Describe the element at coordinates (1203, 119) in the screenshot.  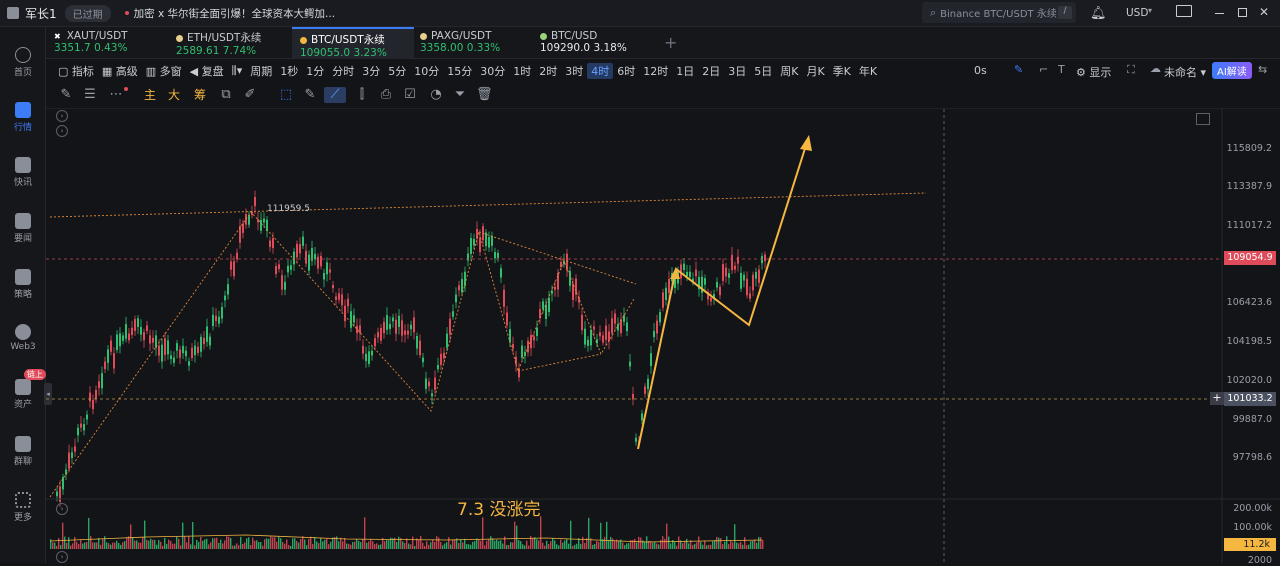
I see `screenshot-icon` at that location.